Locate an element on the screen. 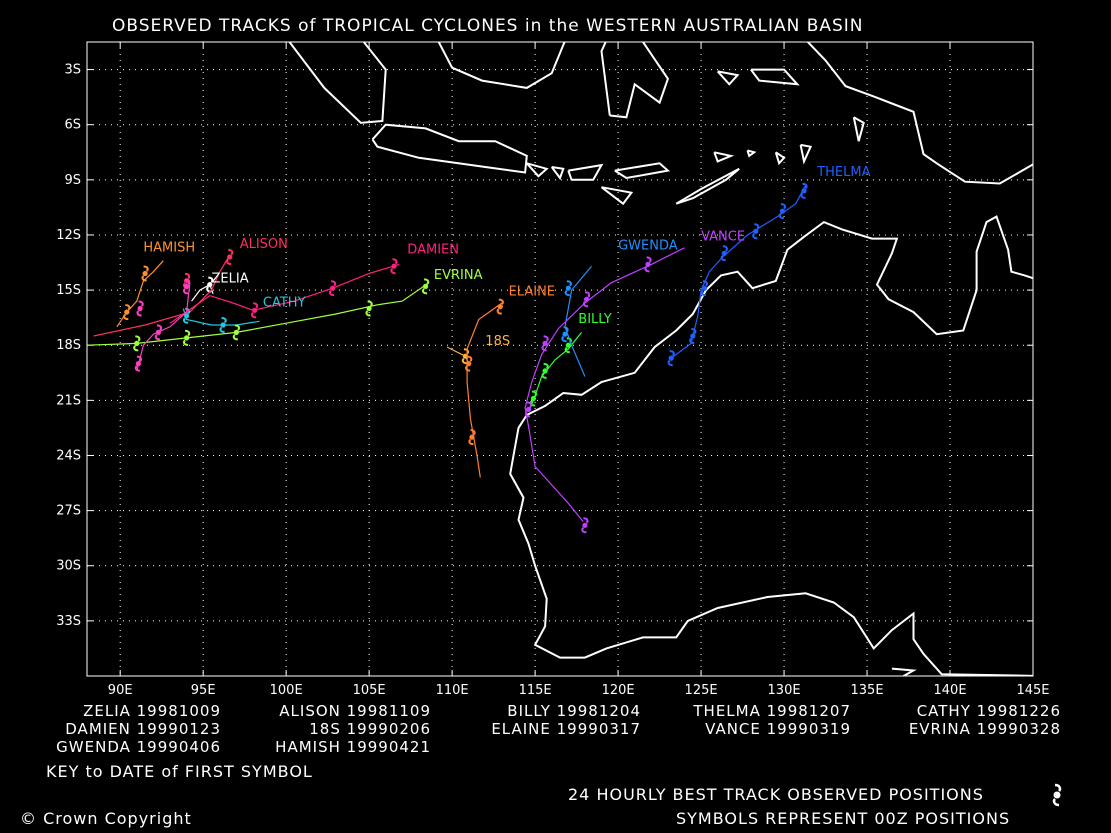  lat-tick-label: 6S is located at coordinates (72, 125).